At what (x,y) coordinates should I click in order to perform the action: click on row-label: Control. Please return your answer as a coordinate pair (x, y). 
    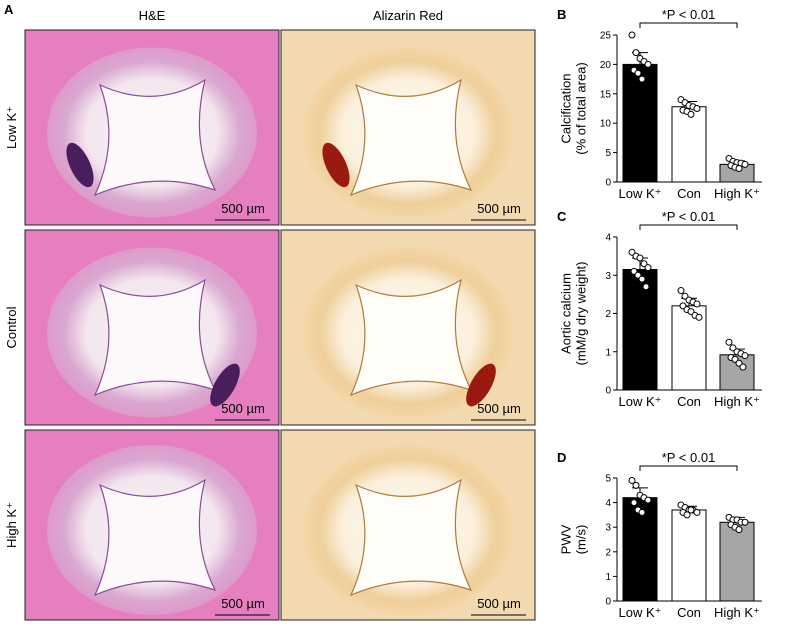
    Looking at the image, I should click on (11, 327).